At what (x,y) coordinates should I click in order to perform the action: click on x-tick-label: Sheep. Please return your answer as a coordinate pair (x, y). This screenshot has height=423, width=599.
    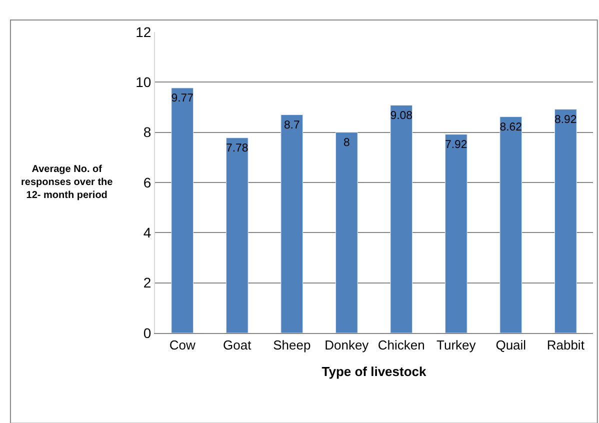
    Looking at the image, I should click on (292, 345).